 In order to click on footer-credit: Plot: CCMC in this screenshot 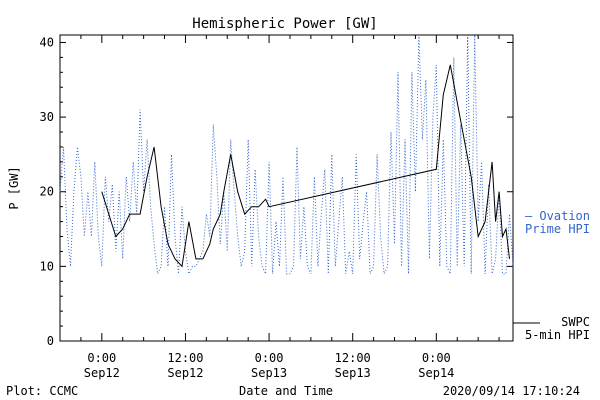, I will do `click(42, 391)`.